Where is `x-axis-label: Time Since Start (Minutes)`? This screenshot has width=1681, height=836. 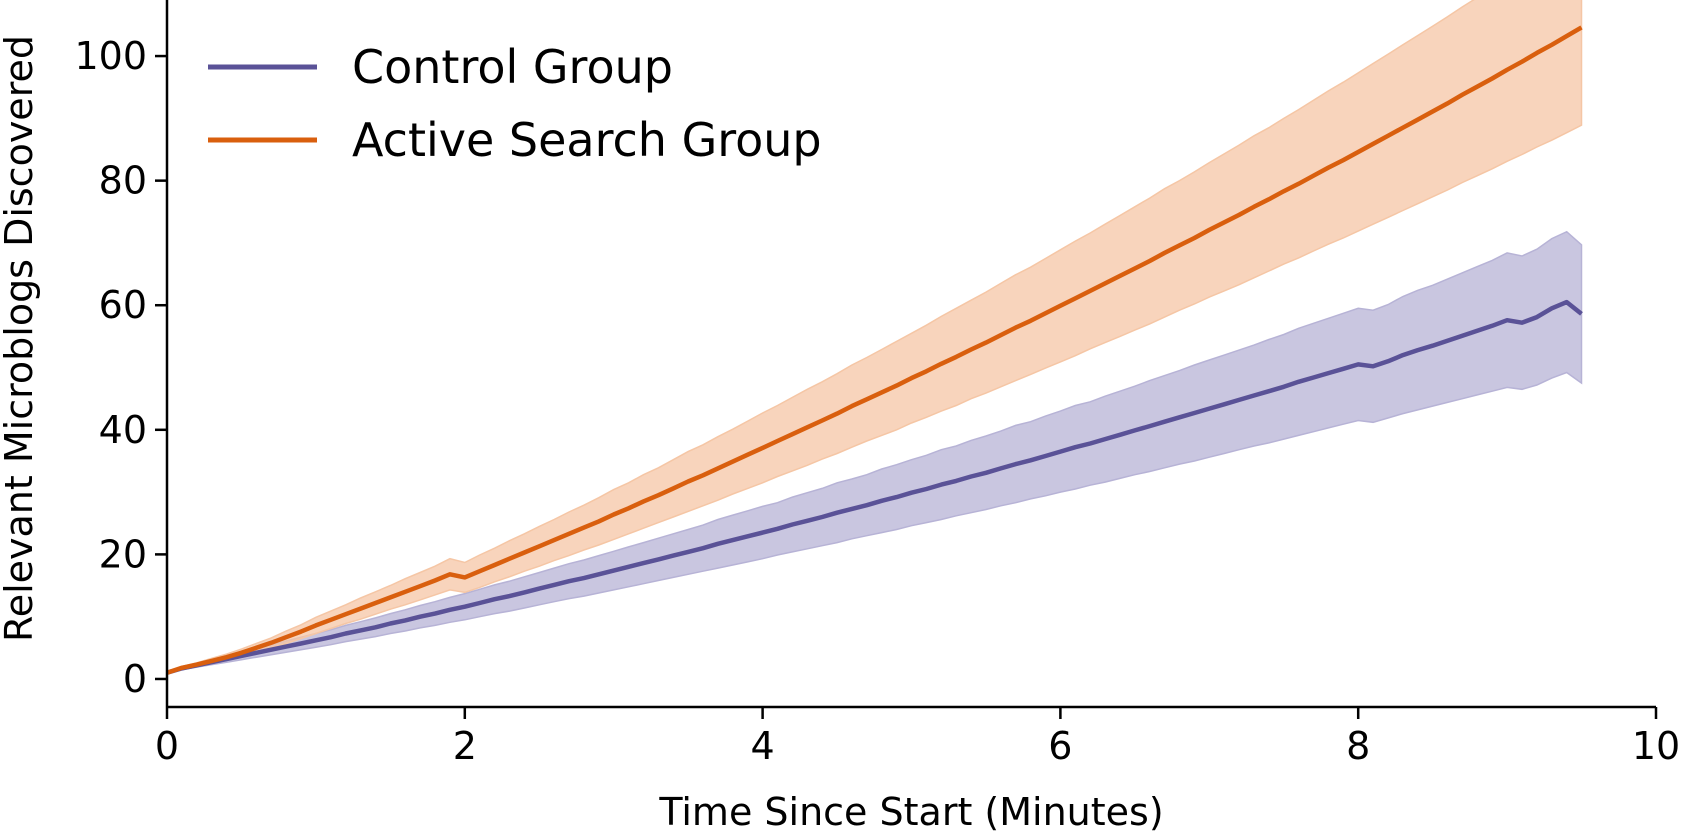 x-axis-label: Time Since Start (Minutes) is located at coordinates (910, 812).